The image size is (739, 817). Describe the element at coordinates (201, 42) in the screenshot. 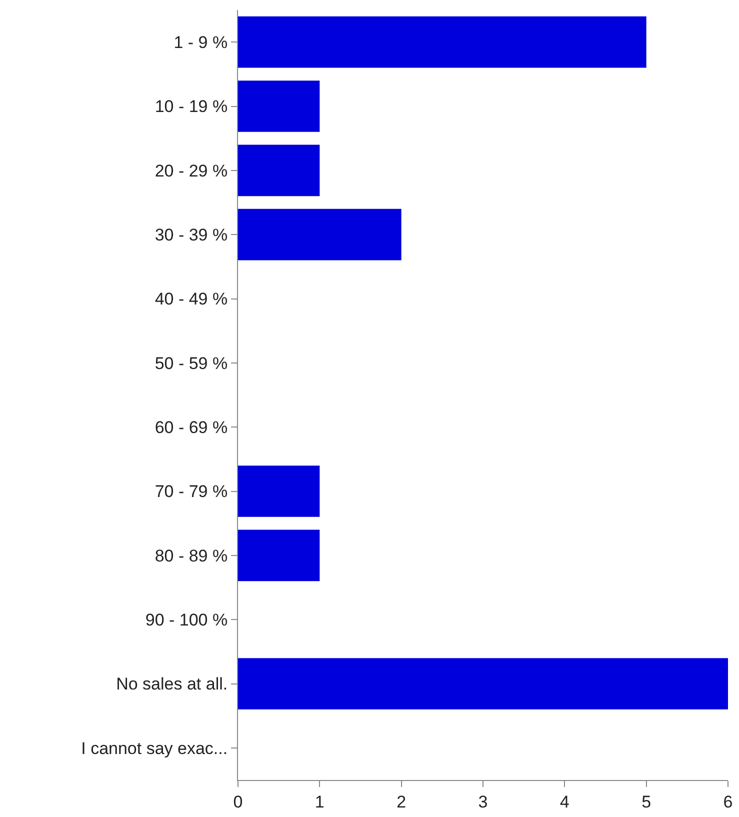

I see `y-tick-label: 1 - 9 %` at that location.